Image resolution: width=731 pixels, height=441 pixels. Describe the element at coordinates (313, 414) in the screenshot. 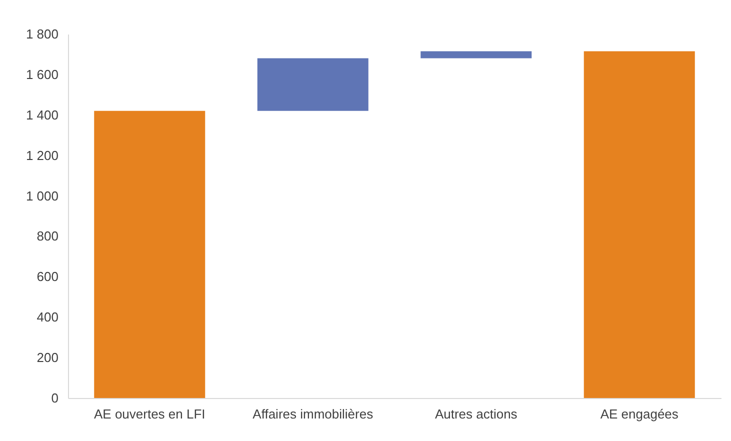

I see `x-tick-label: Affaires immobilières` at that location.